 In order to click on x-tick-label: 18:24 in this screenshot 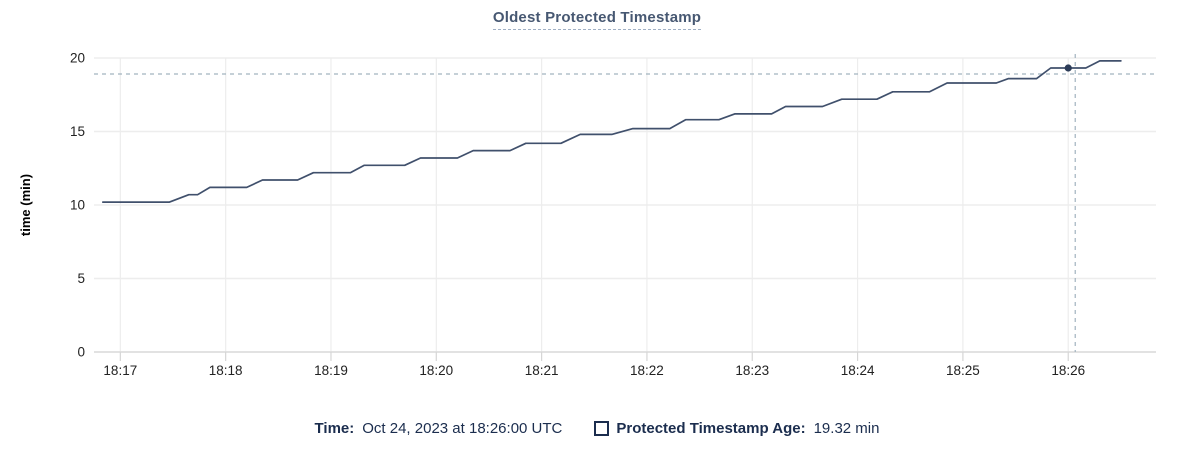, I will do `click(858, 370)`.